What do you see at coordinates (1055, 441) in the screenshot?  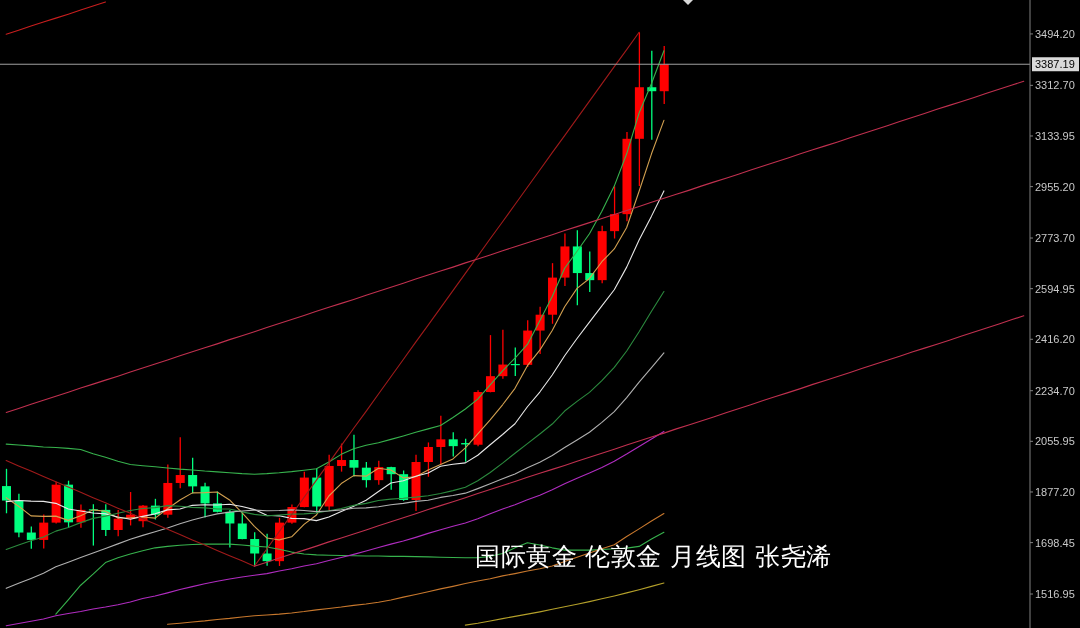 I see `y-tick-label: 2055.95` at bounding box center [1055, 441].